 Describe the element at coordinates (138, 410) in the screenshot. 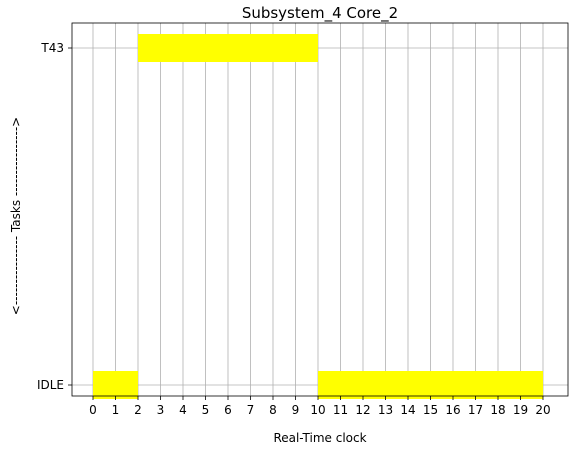

I see `x-tick-label: 2` at that location.